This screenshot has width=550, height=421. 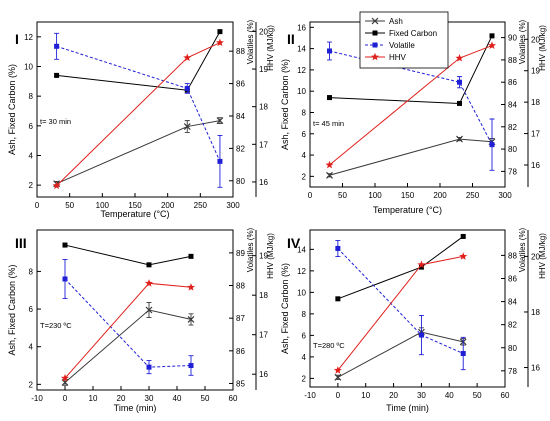 What do you see at coordinates (301, 271) in the screenshot?
I see `y-left-tick-label: 12` at bounding box center [301, 271].